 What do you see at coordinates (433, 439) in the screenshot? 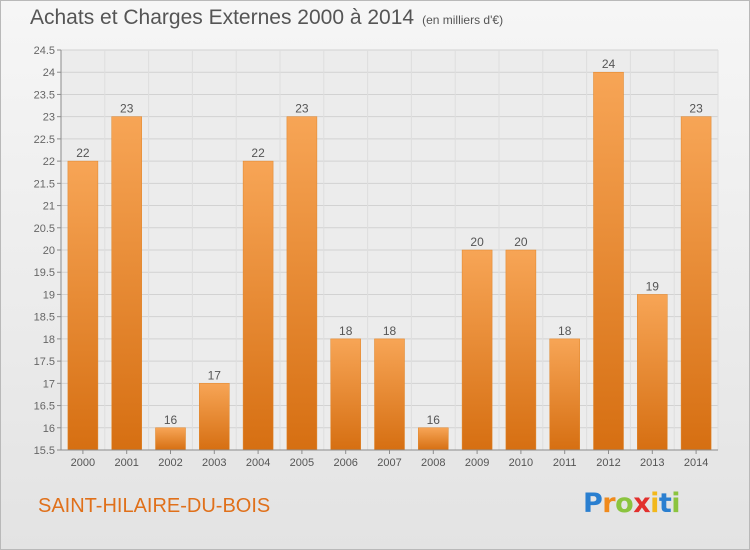
I see `bar-2008` at bounding box center [433, 439].